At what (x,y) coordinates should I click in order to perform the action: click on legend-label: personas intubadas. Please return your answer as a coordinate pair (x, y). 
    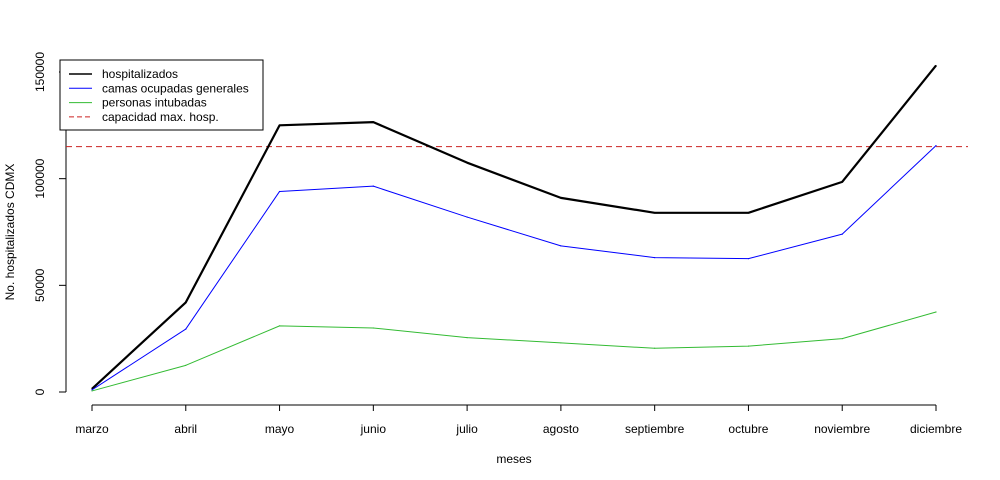
    Looking at the image, I should click on (154, 103).